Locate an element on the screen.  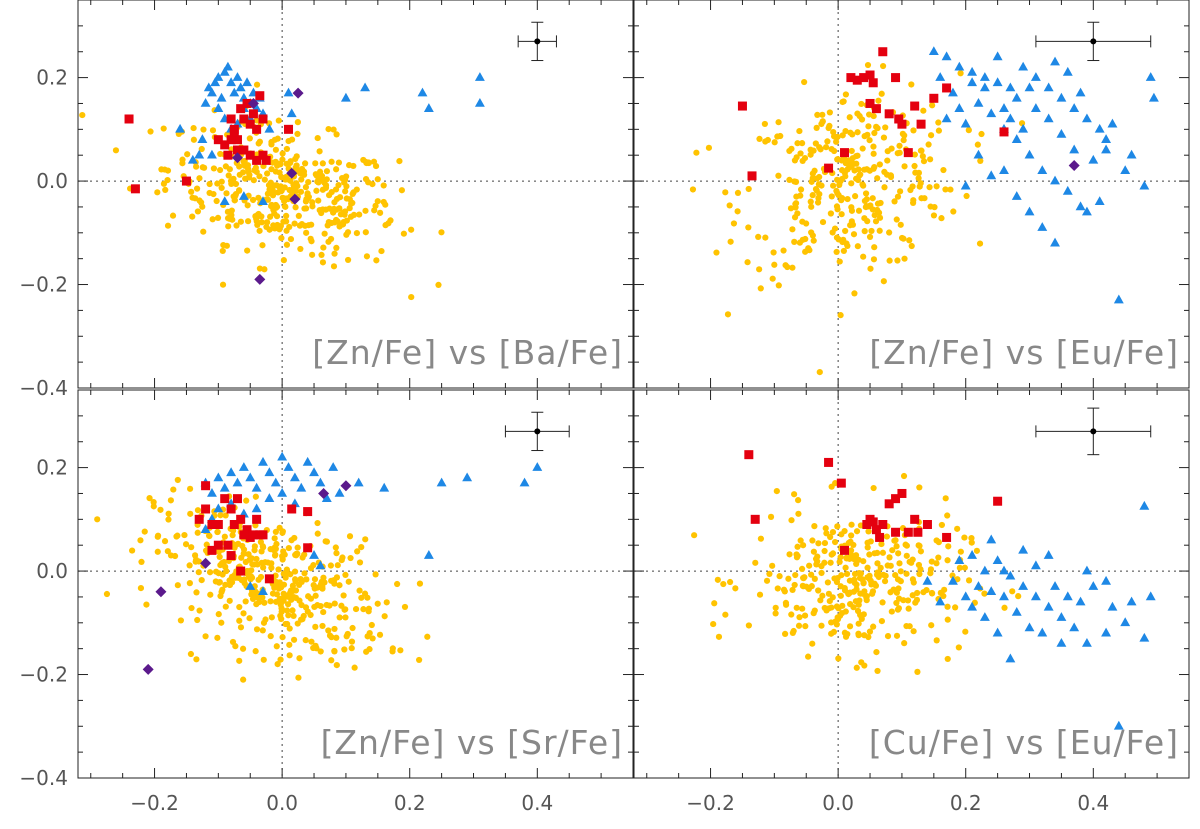
y-tick-label: 0.2 is located at coordinates (52, 78).